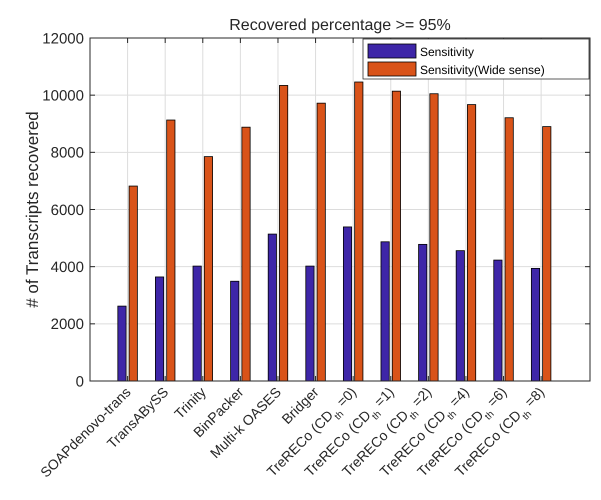 The image size is (601, 500). I want to click on y-tick-label: 10000, so click(63, 95).